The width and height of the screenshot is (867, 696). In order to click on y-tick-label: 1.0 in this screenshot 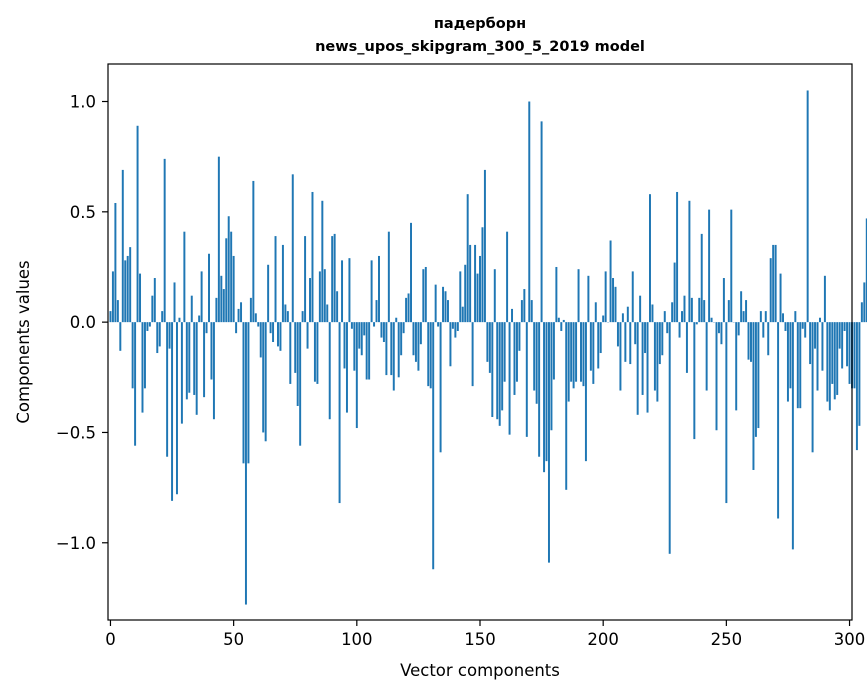, I will do `click(83, 102)`.